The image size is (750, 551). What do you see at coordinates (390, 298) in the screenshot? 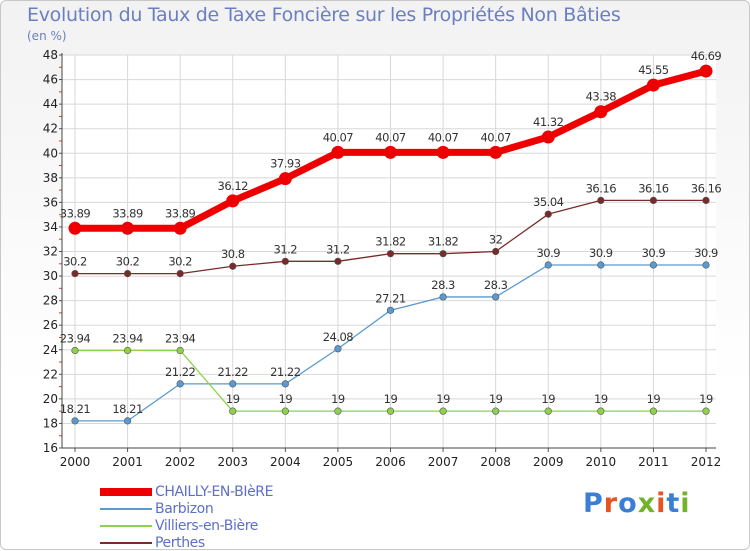
I see `data-label: 27.21` at bounding box center [390, 298].